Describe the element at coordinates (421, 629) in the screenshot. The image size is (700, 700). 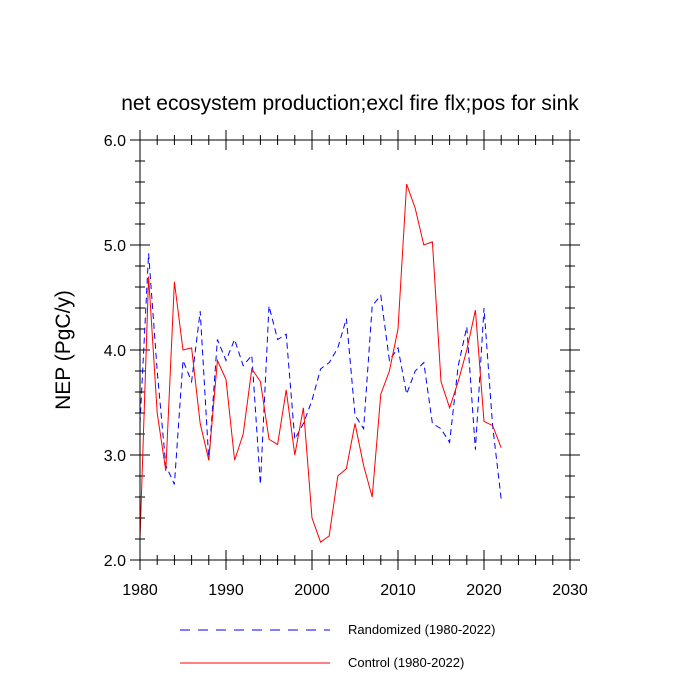
I see `legend-label-randomized: Randomized (1980-2022)` at that location.